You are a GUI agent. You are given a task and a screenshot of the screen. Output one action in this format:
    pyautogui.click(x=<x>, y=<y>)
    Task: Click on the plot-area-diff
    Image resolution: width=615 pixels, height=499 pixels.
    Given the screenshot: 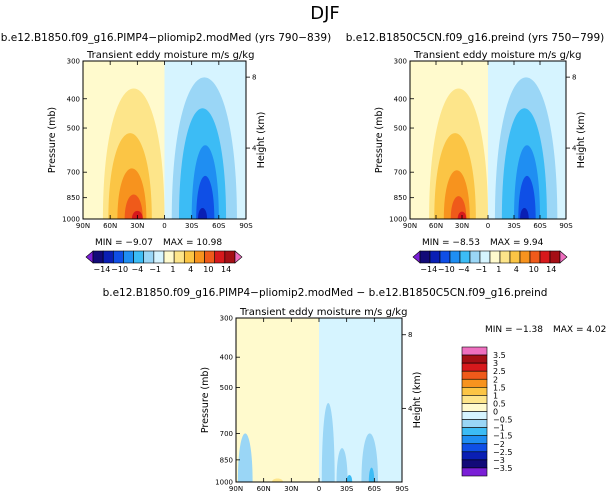 What is the action you would take?
    pyautogui.click(x=319, y=400)
    